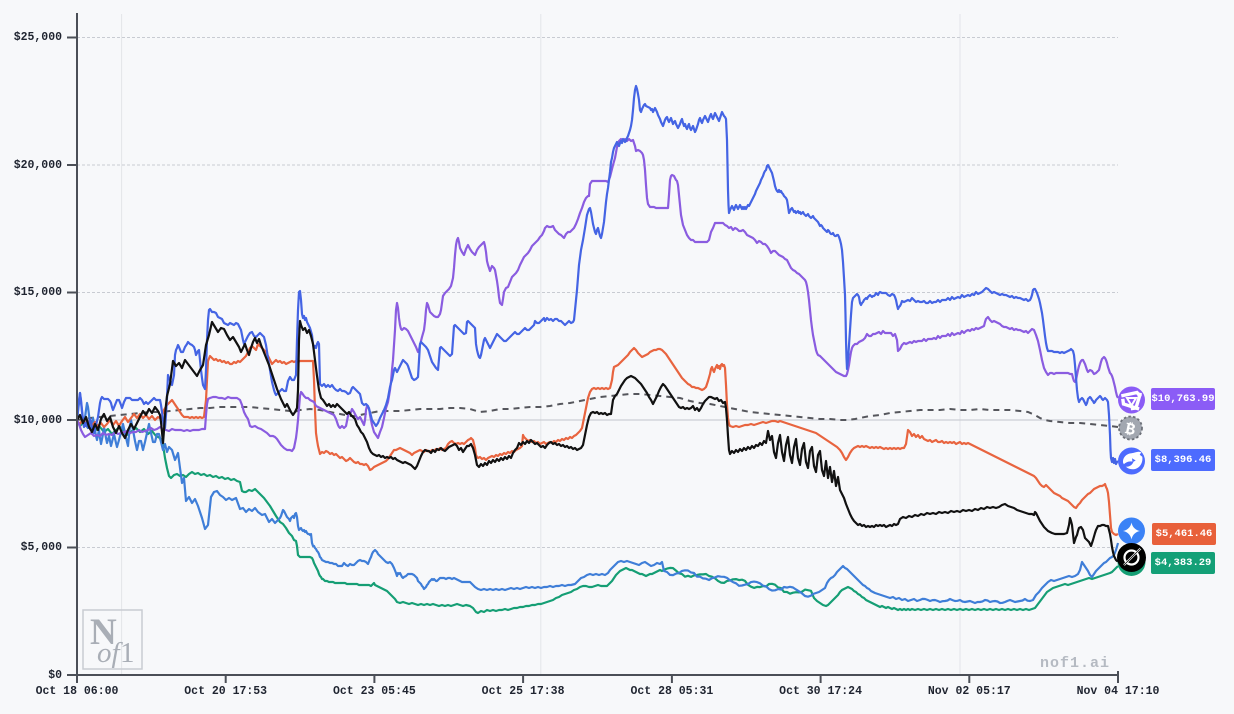  Describe the element at coordinates (103, 632) in the screenshot. I see `svg-text: N` at that location.